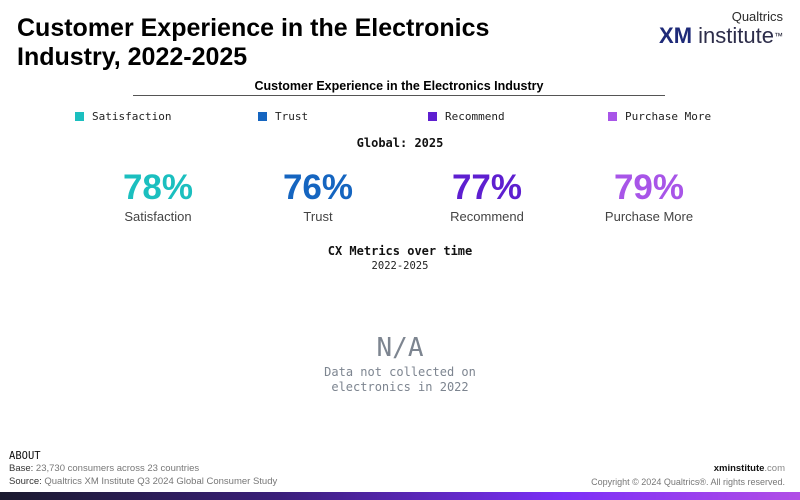 This screenshot has height=500, width=800. What do you see at coordinates (400, 348) in the screenshot?
I see `not-available-value: N/A` at bounding box center [400, 348].